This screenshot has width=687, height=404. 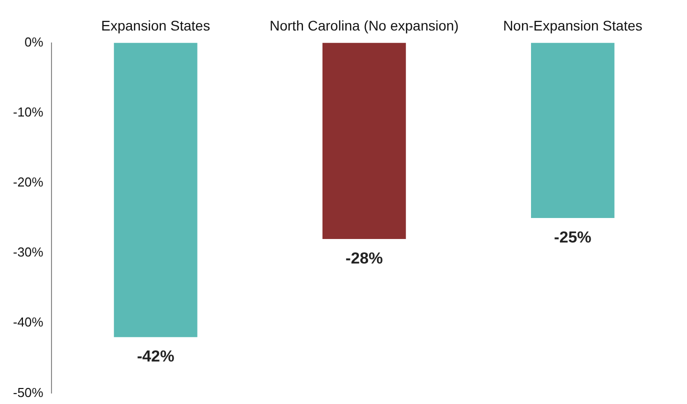 I want to click on data-label: -42%, so click(x=155, y=357).